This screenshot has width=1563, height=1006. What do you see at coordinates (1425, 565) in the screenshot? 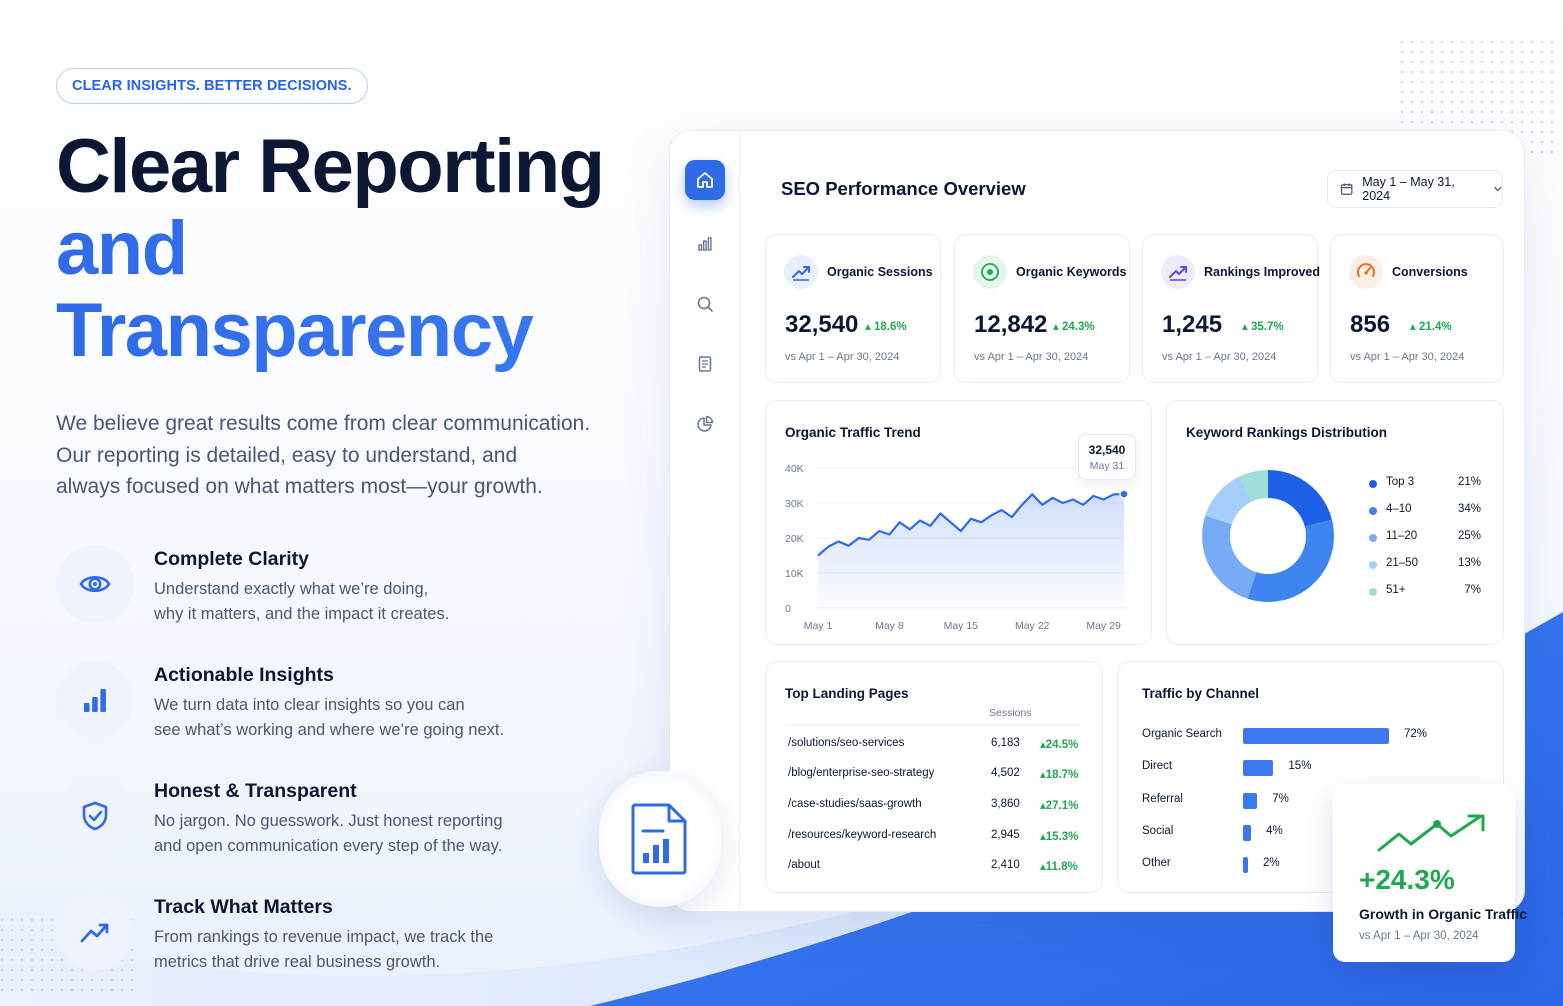
I see `legend-item: 21–50 13%` at bounding box center [1425, 565].